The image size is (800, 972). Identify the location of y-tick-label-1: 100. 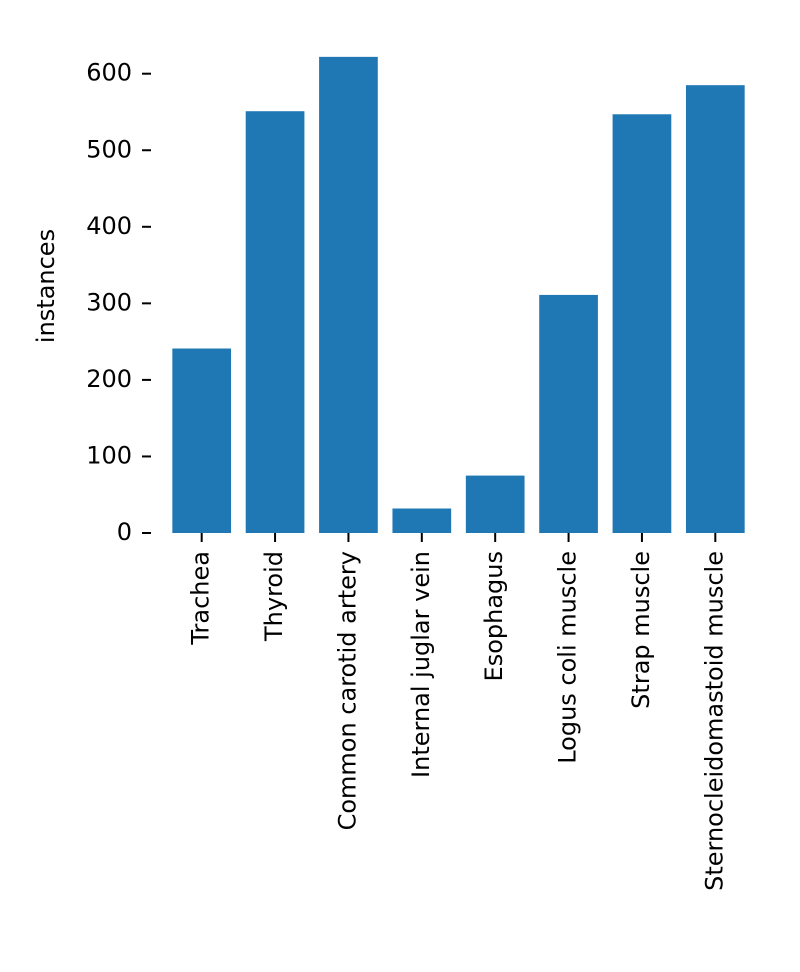
(109, 455).